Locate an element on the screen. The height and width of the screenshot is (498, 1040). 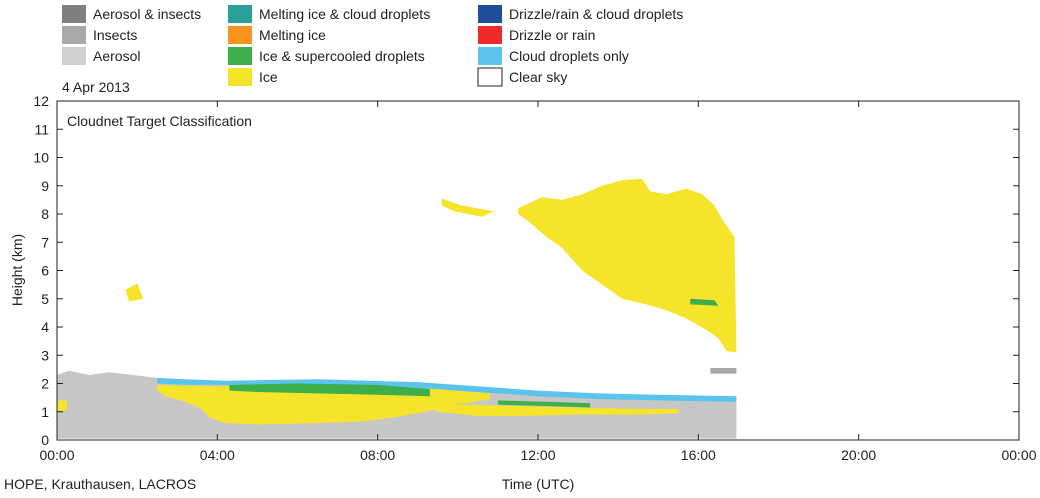
x-tick-label: 04:00 is located at coordinates (217, 455).